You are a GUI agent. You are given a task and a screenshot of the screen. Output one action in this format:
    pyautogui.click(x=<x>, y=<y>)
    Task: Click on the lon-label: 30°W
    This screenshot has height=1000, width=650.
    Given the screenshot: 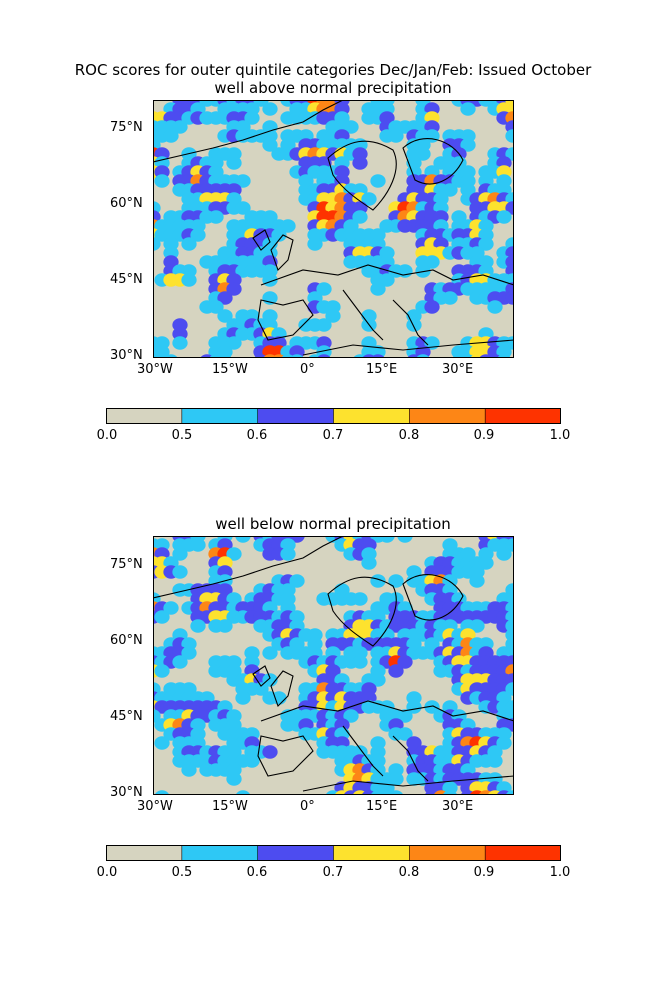 What is the action you would take?
    pyautogui.click(x=155, y=806)
    